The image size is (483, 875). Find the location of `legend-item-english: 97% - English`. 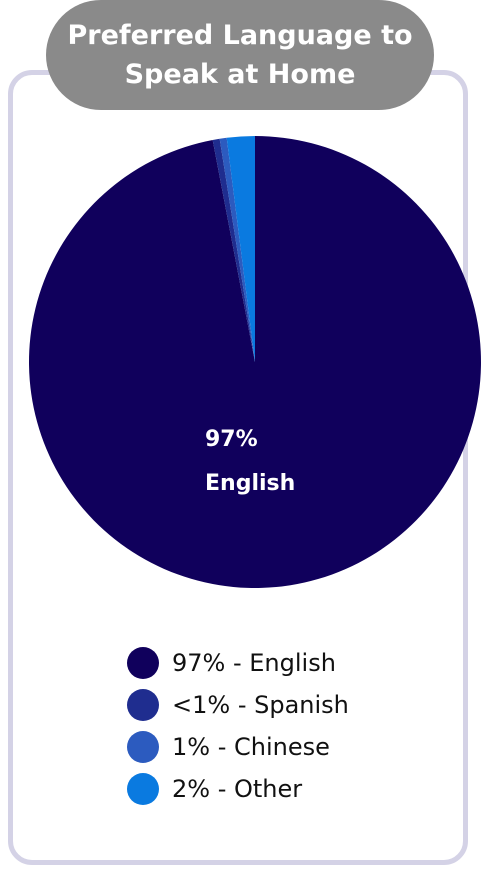

legend-item-english: 97% - English is located at coordinates (238, 663).